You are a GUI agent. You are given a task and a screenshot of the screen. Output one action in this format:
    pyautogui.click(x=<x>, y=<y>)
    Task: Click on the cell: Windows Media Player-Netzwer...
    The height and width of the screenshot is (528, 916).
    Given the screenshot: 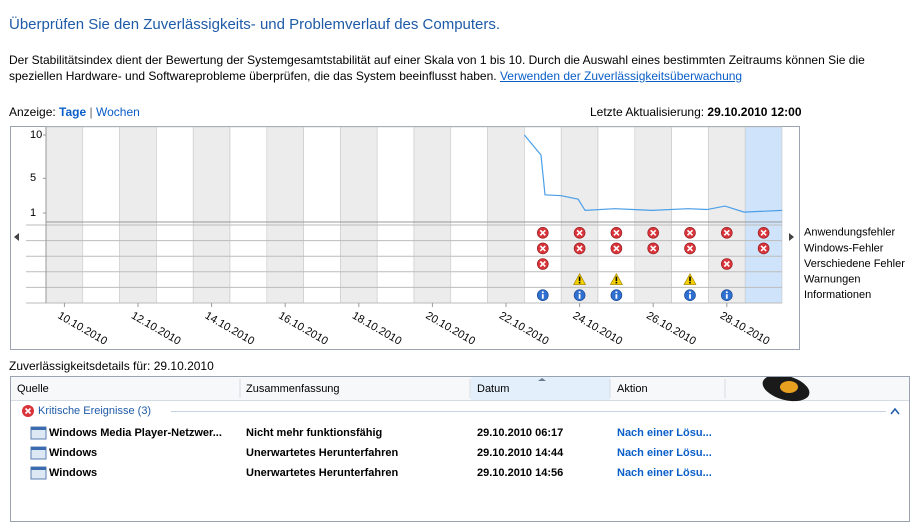 What is the action you would take?
    pyautogui.click(x=135, y=433)
    